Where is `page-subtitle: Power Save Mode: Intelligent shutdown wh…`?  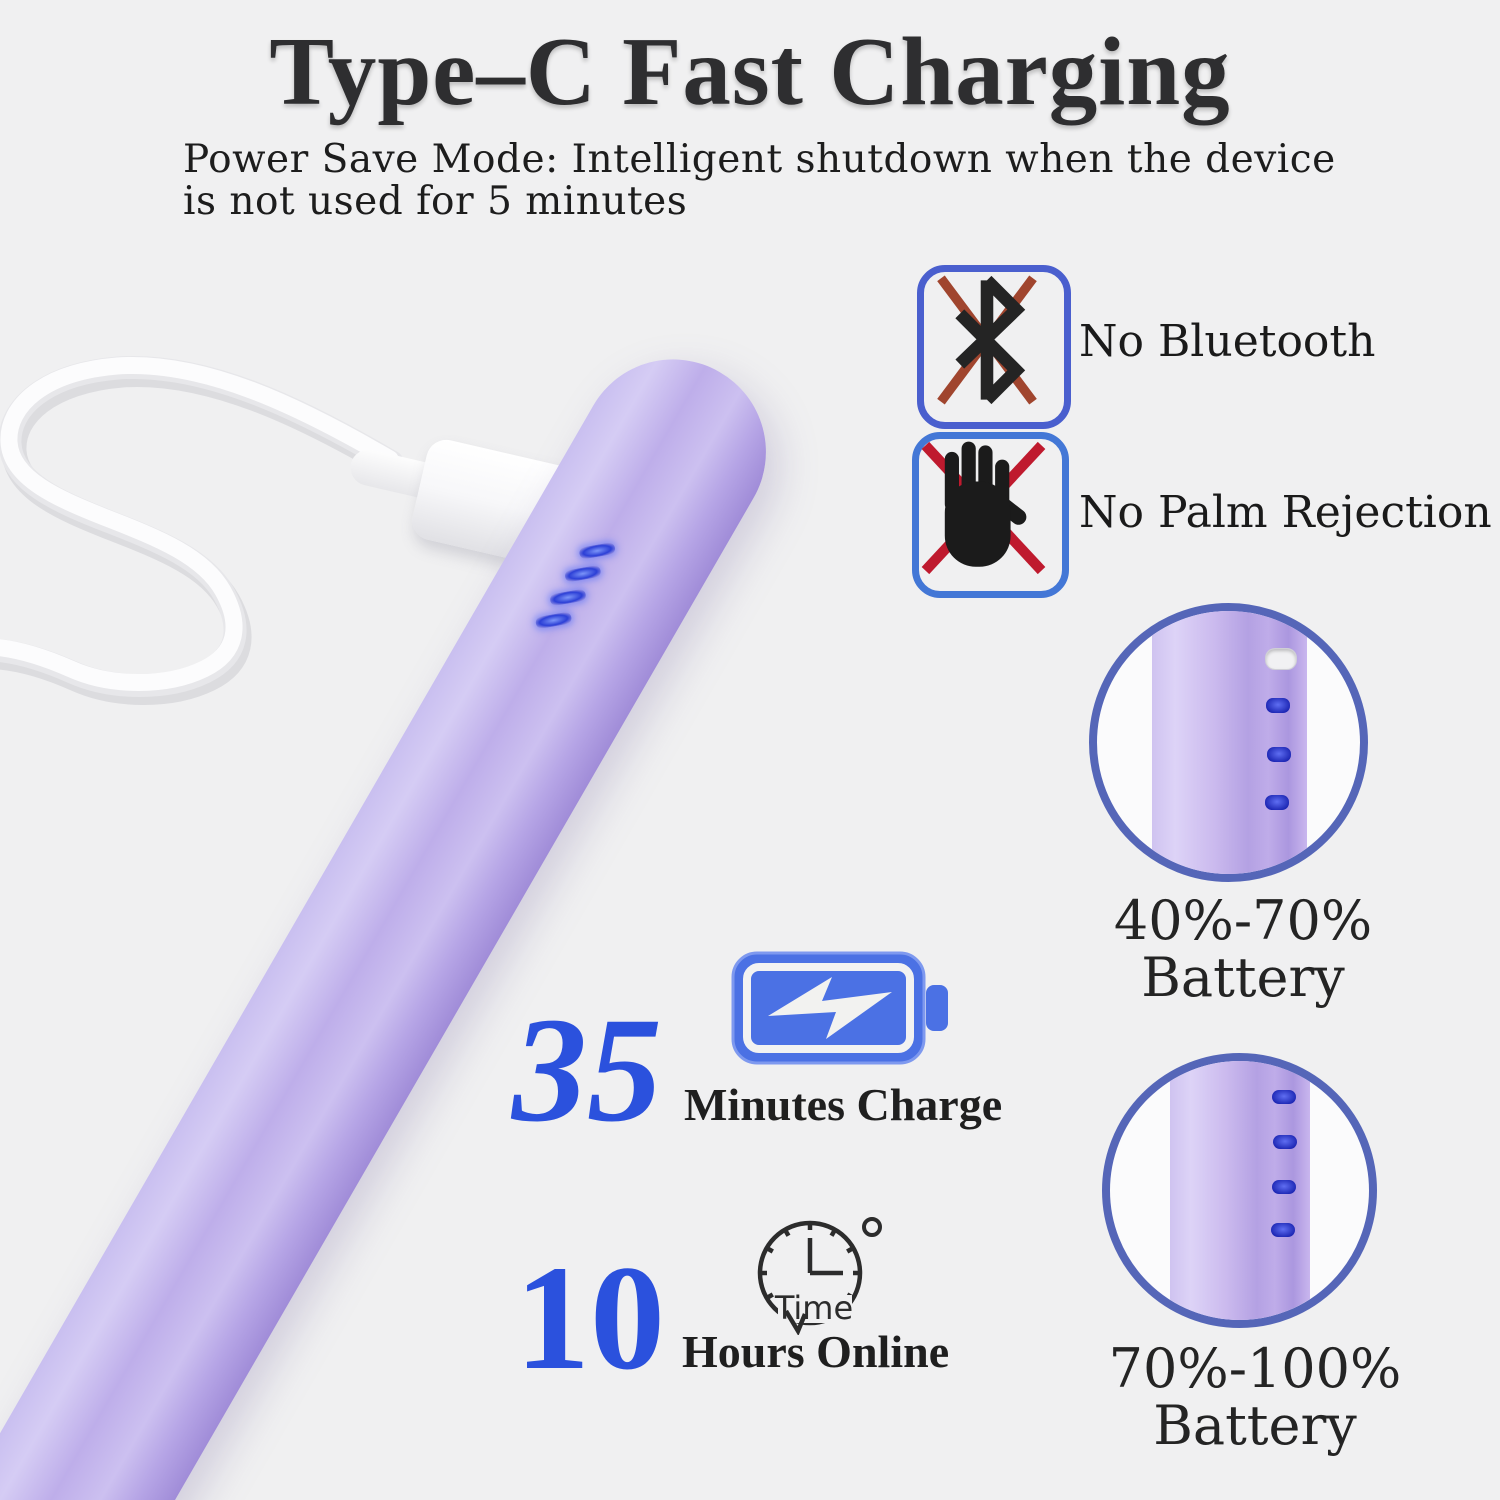
page-subtitle: Power Save Mode: Intelligent shutdown wh… is located at coordinates (783, 181).